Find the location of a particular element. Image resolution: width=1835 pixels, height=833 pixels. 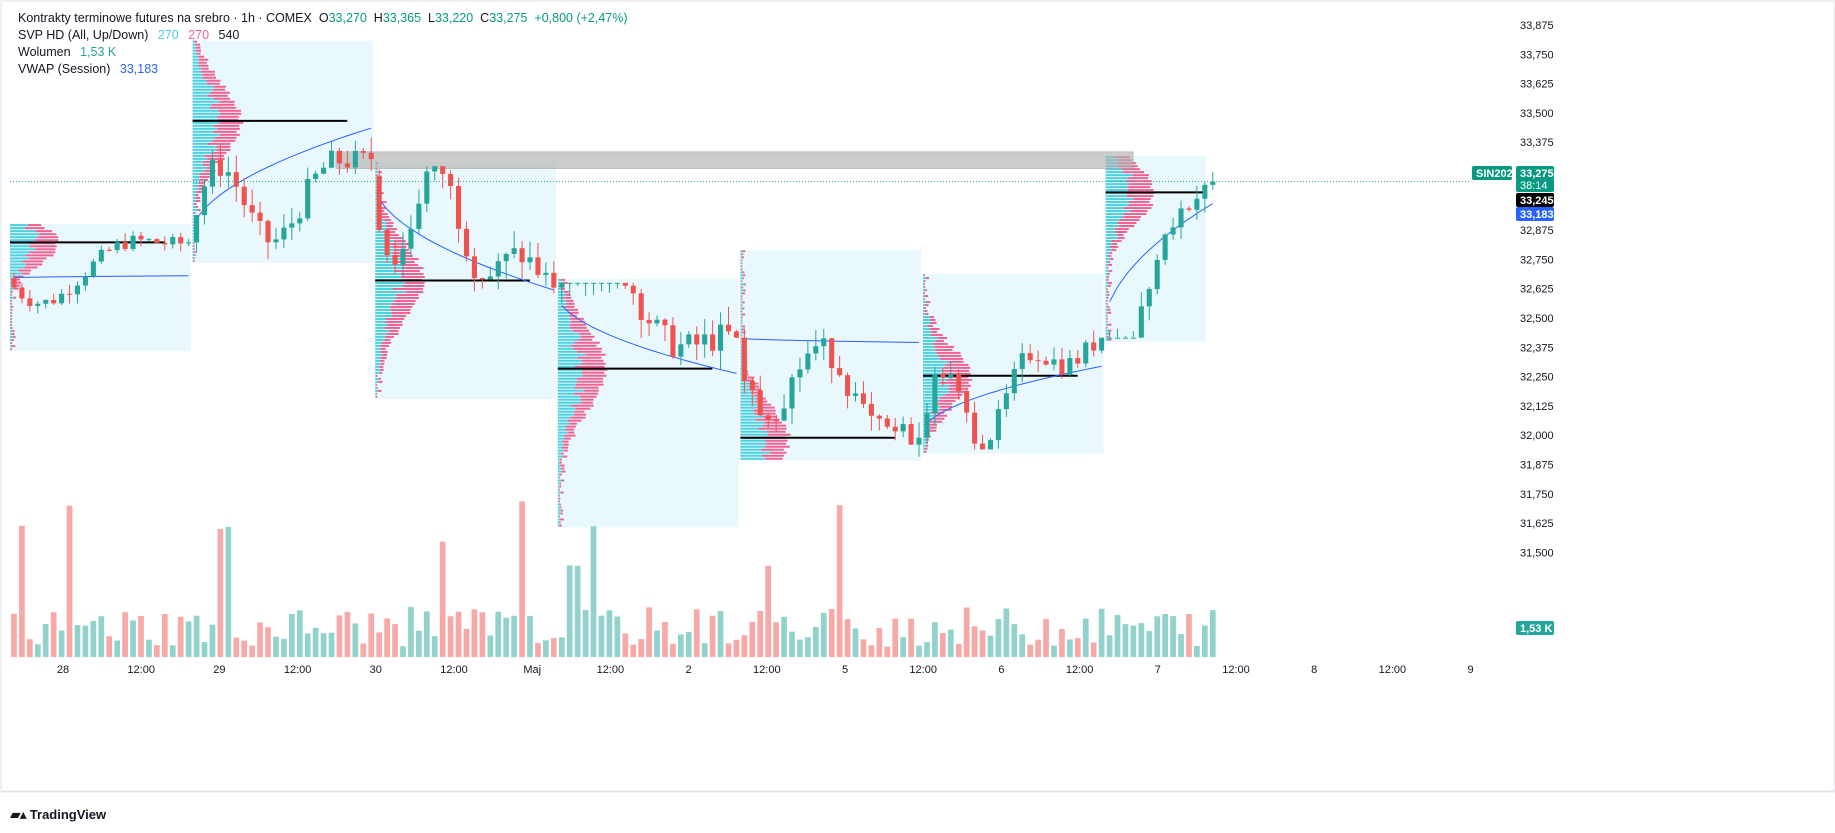

tradingview-logo: ▰▴ TradingView is located at coordinates (58, 814).